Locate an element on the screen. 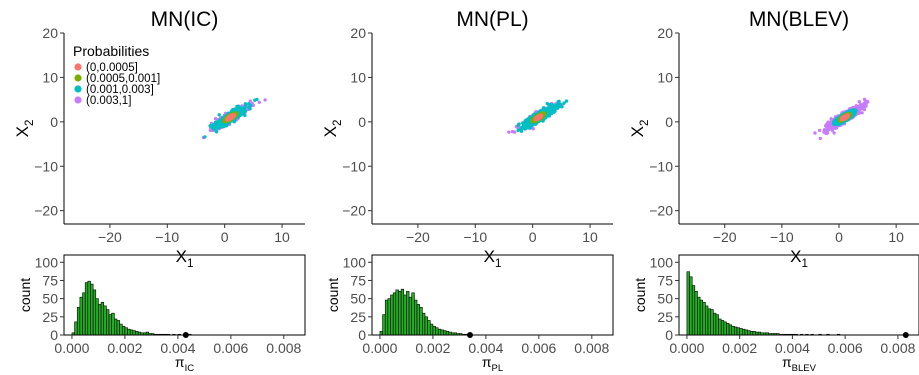  legend-entry: (0.0005,0.001] is located at coordinates (123, 79).